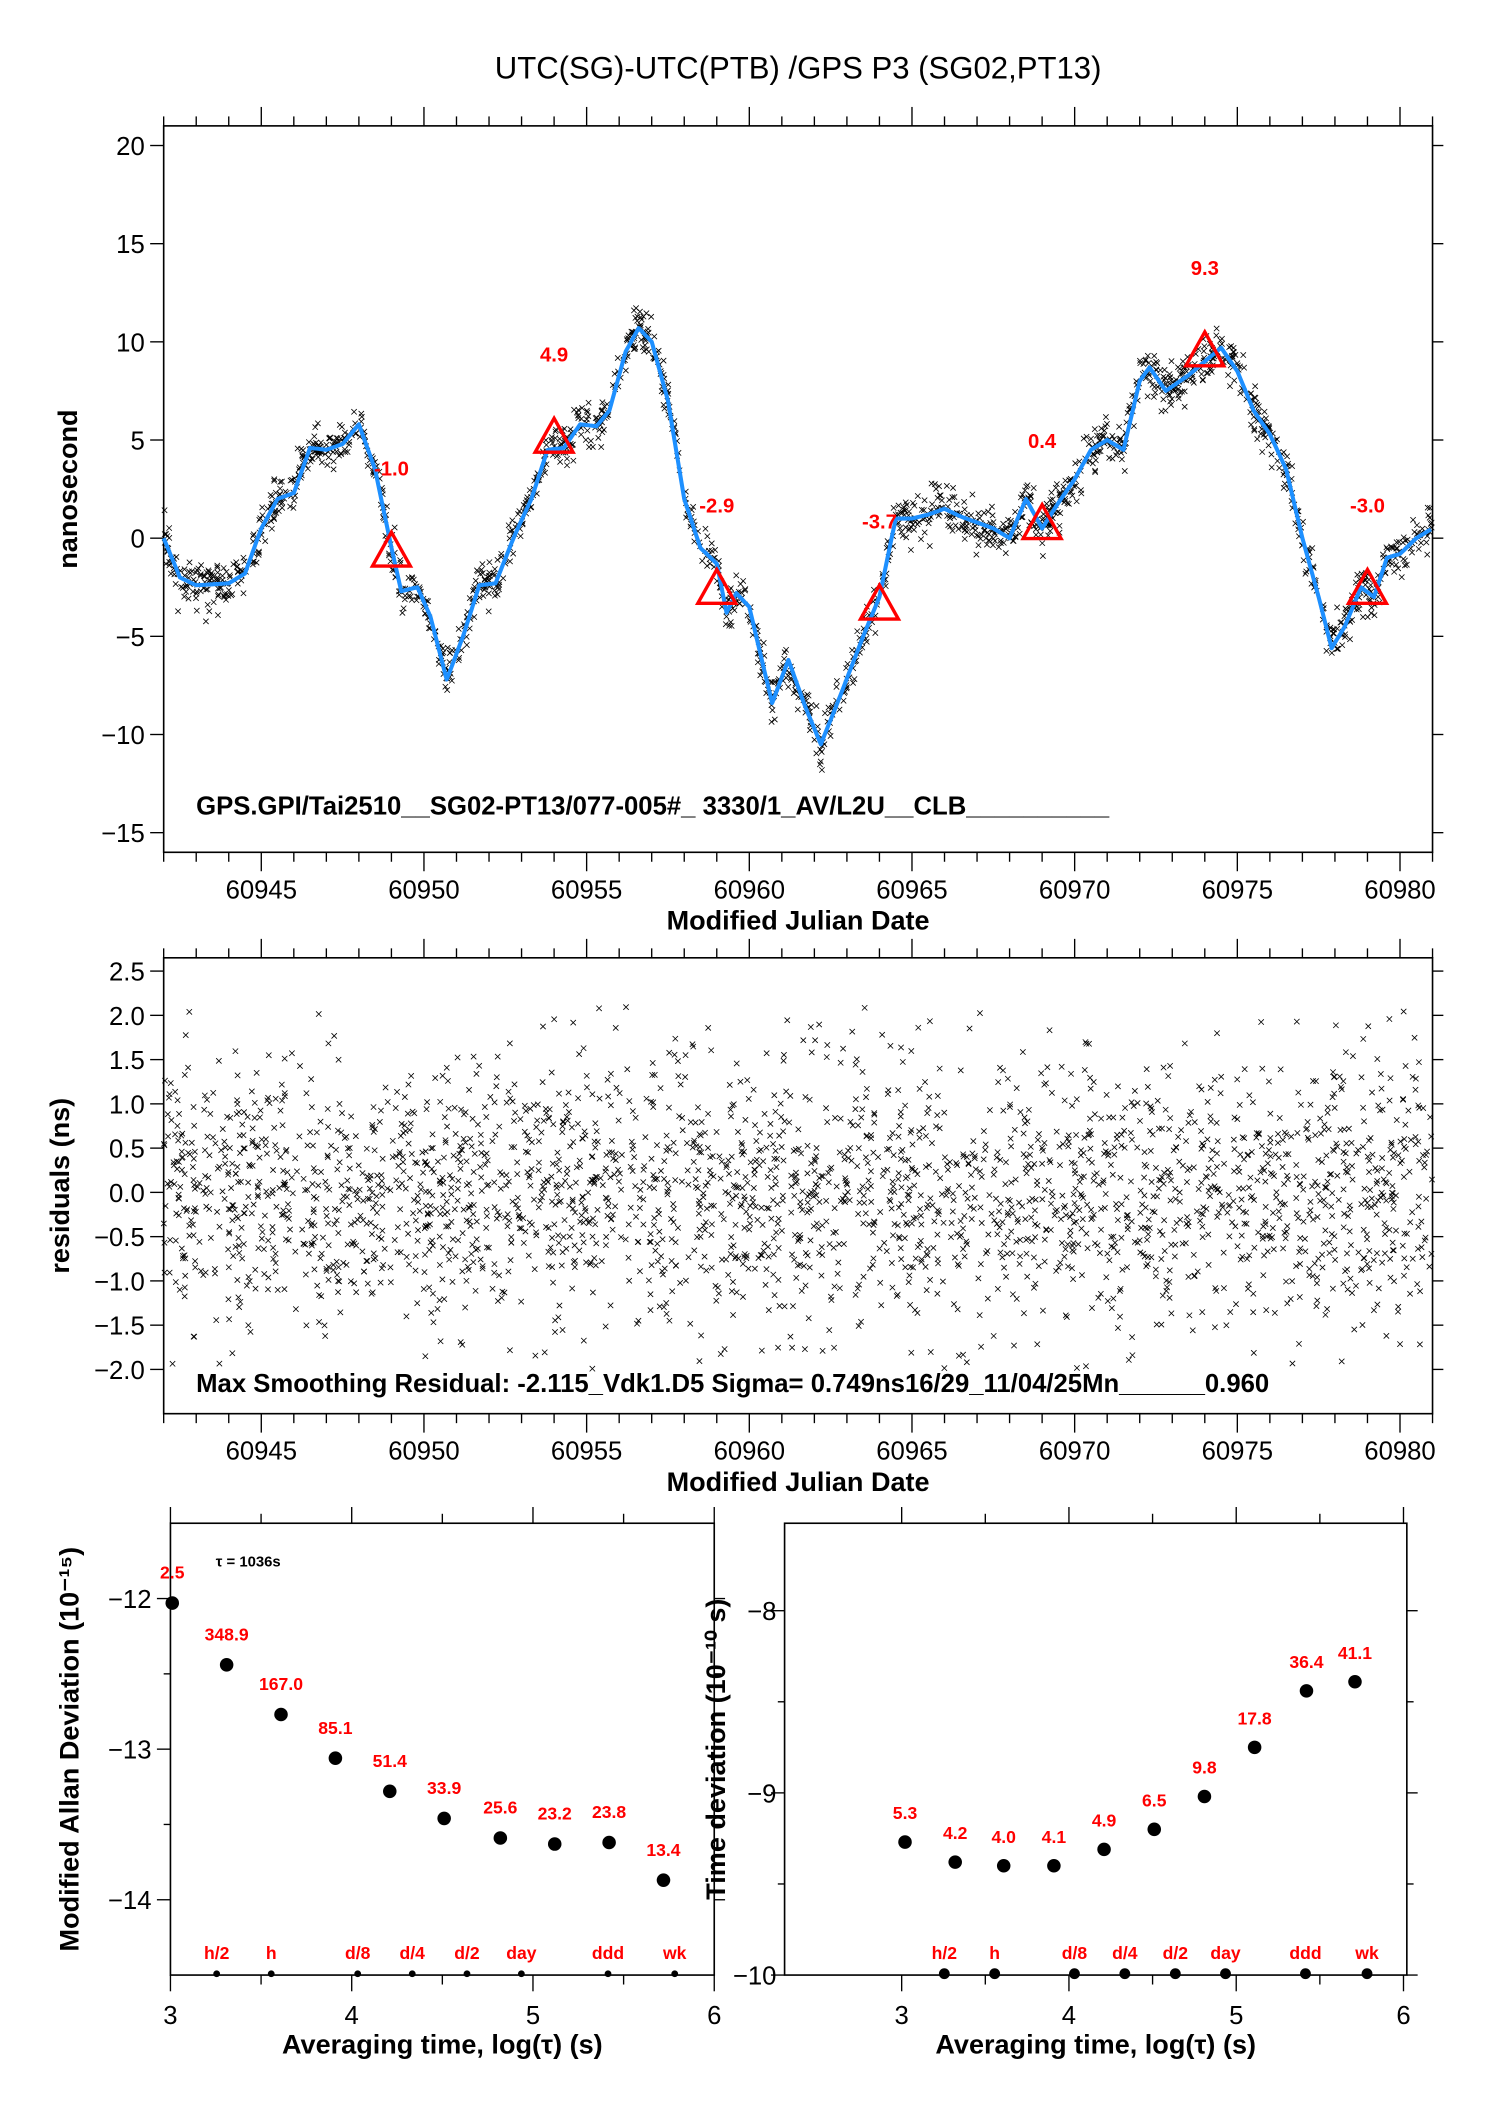 The height and width of the screenshot is (2105, 1488). What do you see at coordinates (749, 1452) in the screenshot?
I see `x-tick-label: 60960` at bounding box center [749, 1452].